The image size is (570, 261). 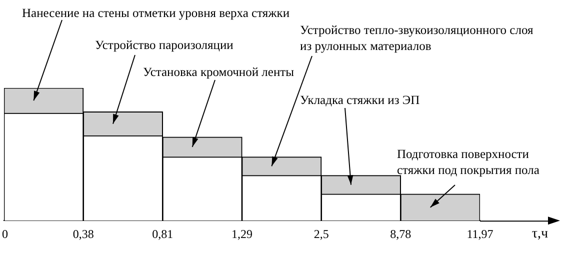 I want to click on x-axis-title: τ,ч, so click(x=540, y=234).